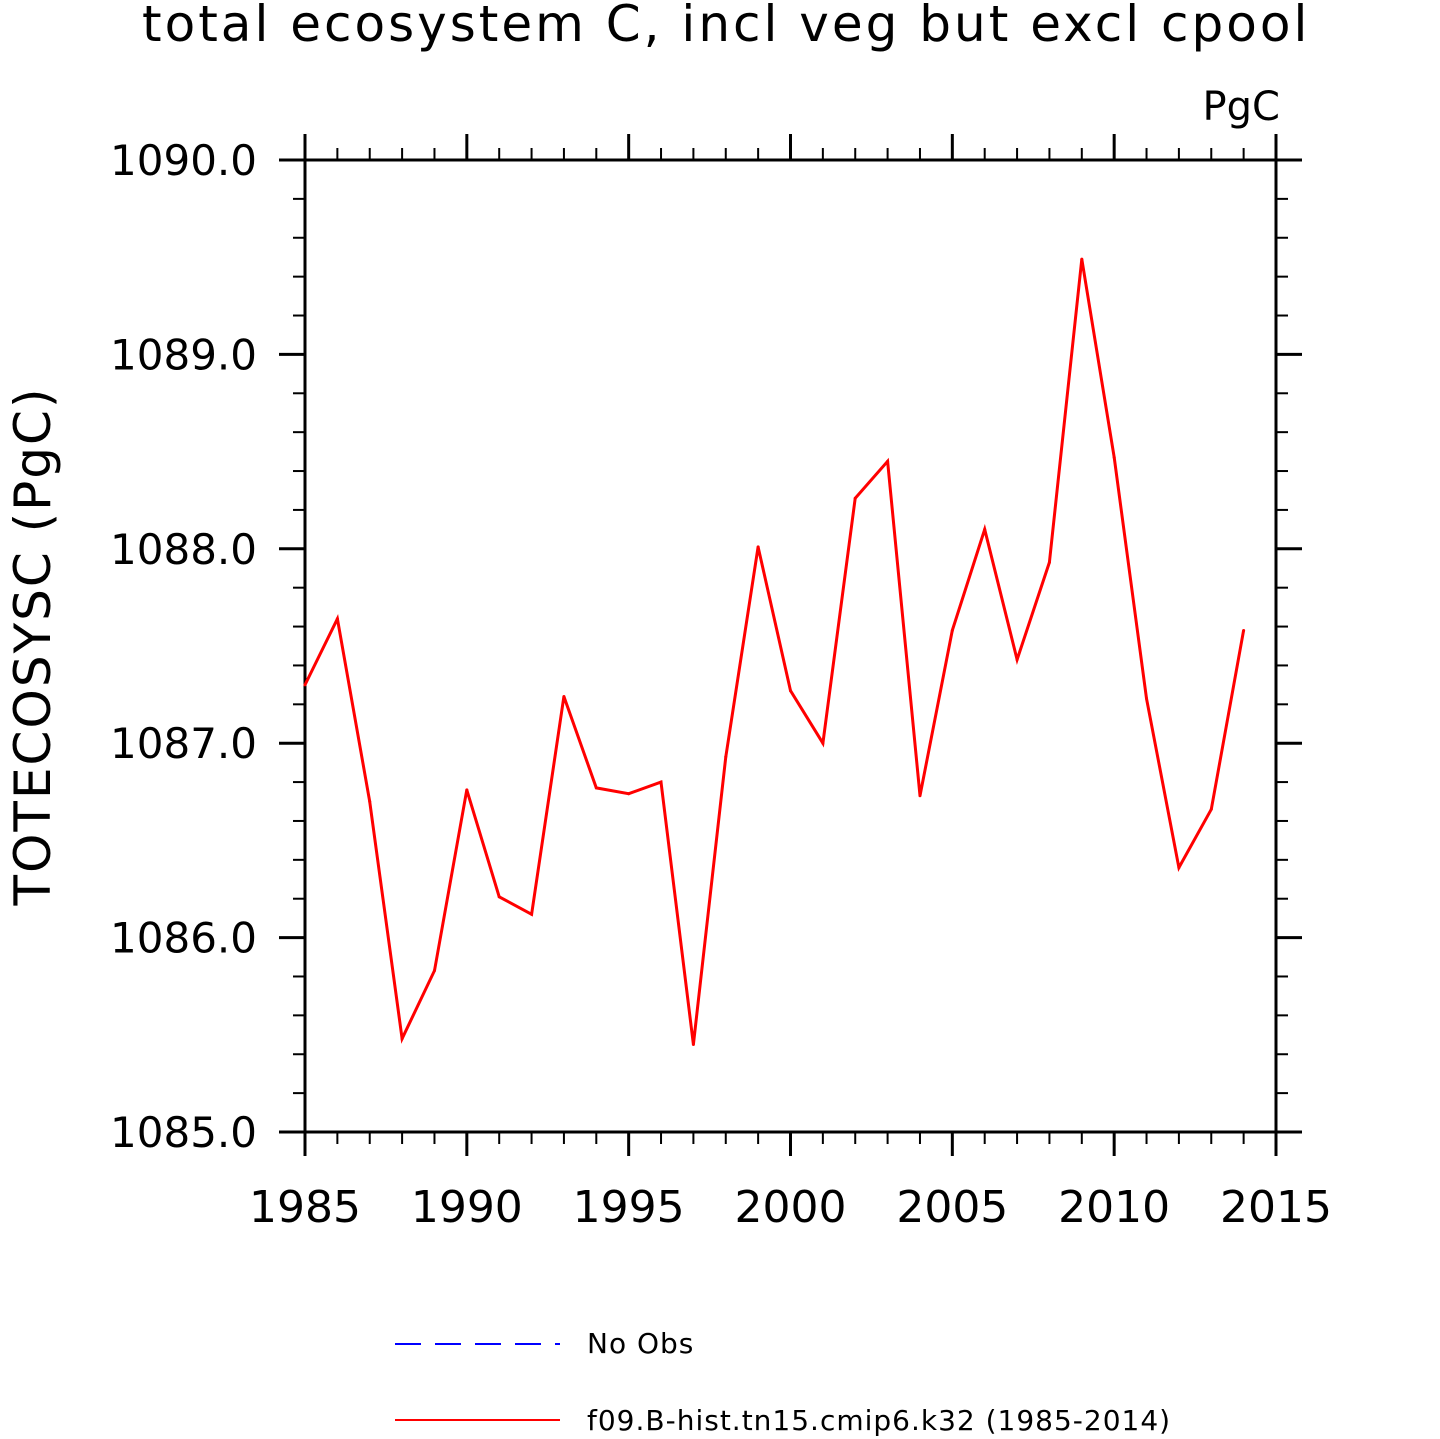 Image resolution: width=1440 pixels, height=1439 pixels. Describe the element at coordinates (1276, 1207) in the screenshot. I see `x-tick-label: 2015` at that location.